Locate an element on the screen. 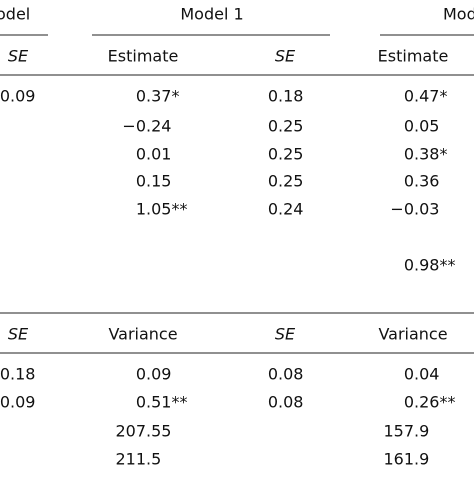 Image resolution: width=474 pixels, height=478 pixels. cell: 0.51** is located at coordinates (162, 402).